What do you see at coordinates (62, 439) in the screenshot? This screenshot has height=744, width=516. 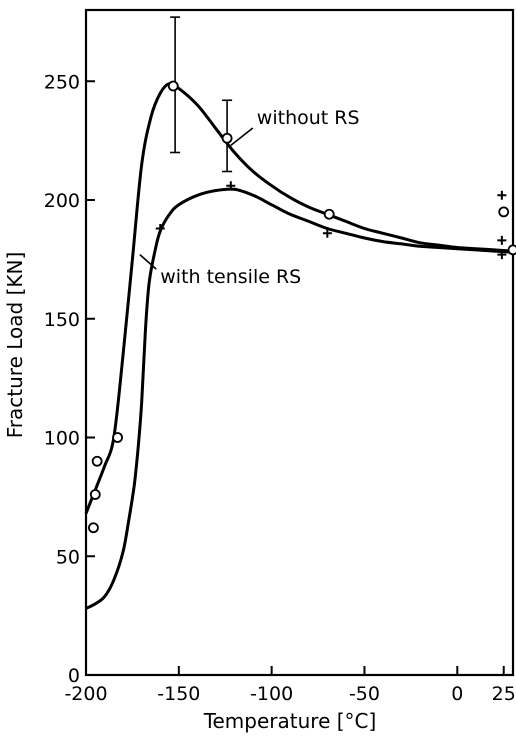 I see `y-tick-label: 100` at bounding box center [62, 439].